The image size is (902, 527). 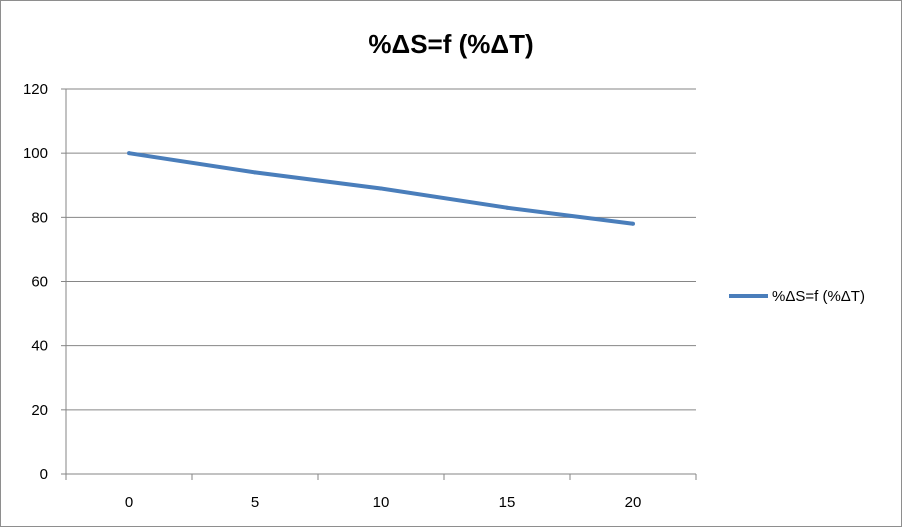 What do you see at coordinates (35, 89) in the screenshot?
I see `y-tick-label: 120` at bounding box center [35, 89].